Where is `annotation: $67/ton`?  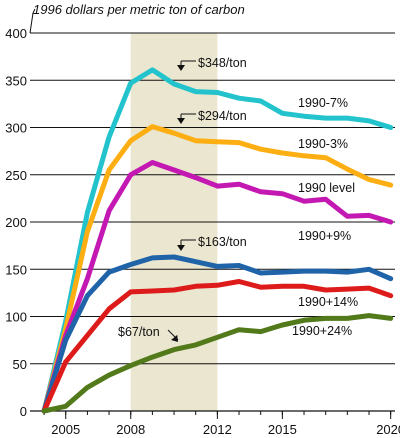 annotation: $67/ton is located at coordinates (148, 333).